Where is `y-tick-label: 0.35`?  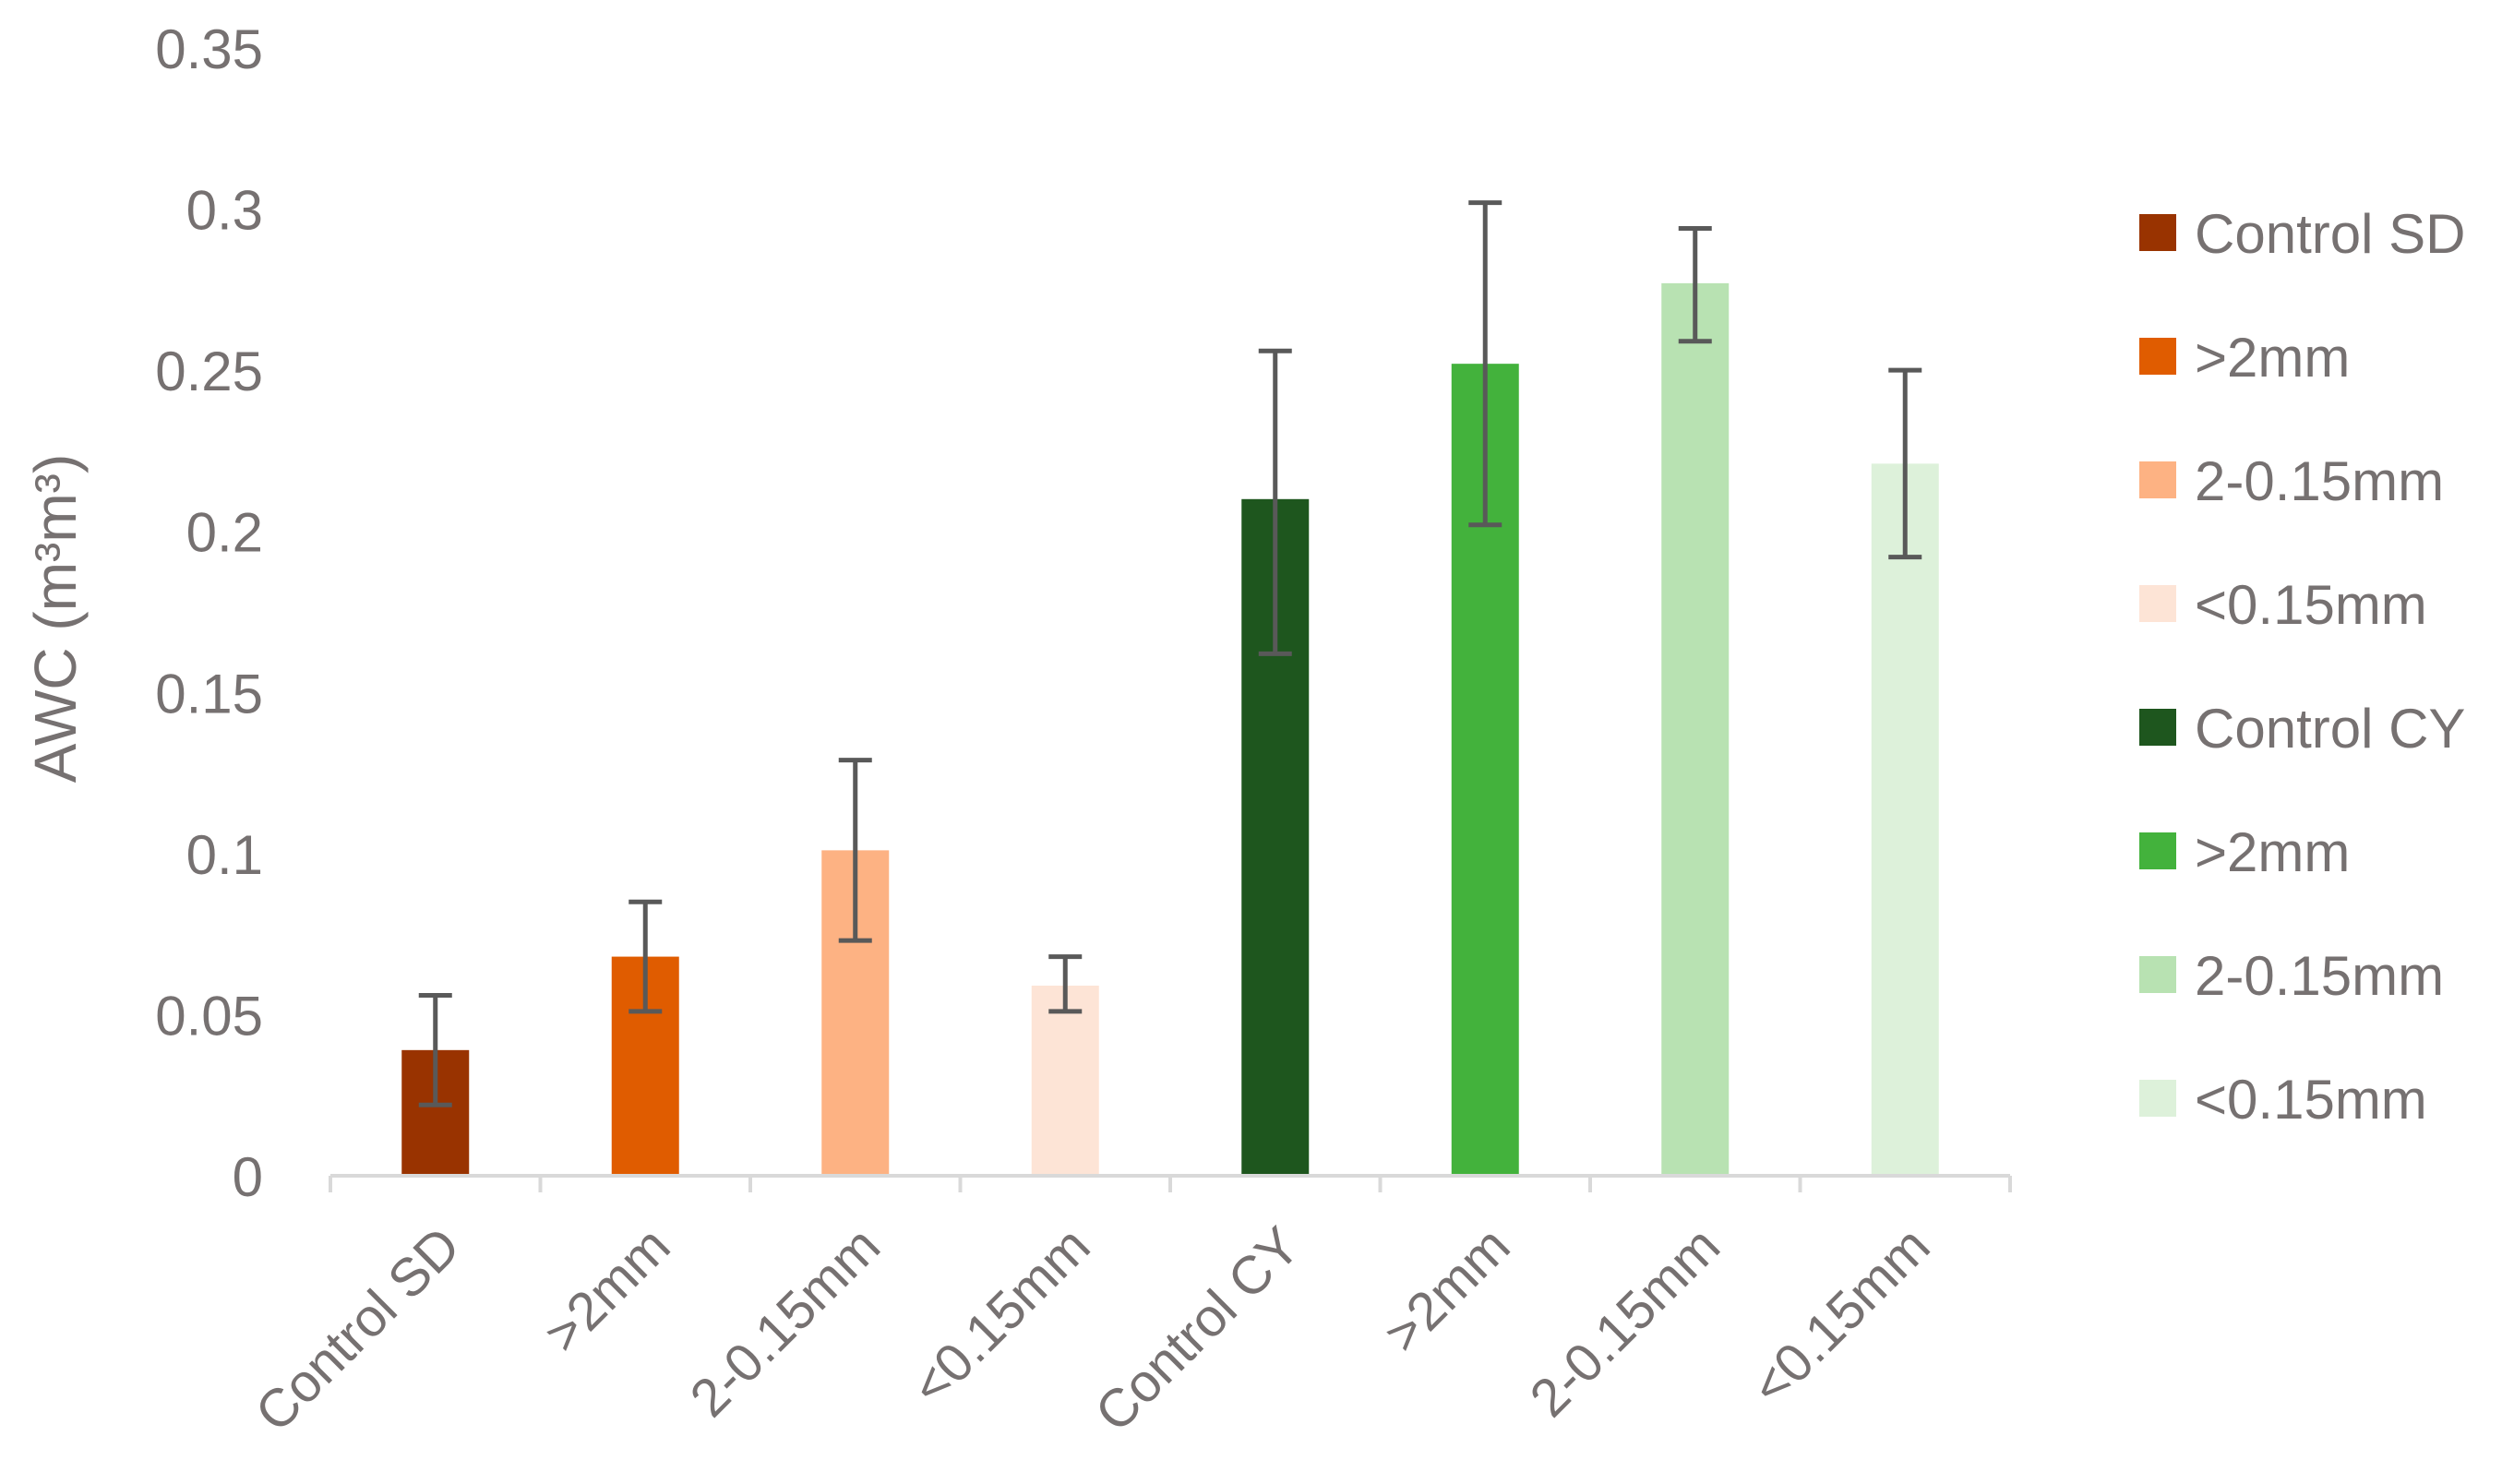
y-tick-label: 0.35 is located at coordinates (209, 49).